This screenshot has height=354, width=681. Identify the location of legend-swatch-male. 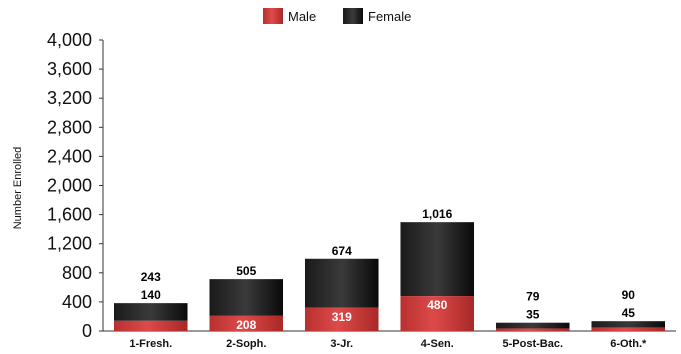
(273, 16).